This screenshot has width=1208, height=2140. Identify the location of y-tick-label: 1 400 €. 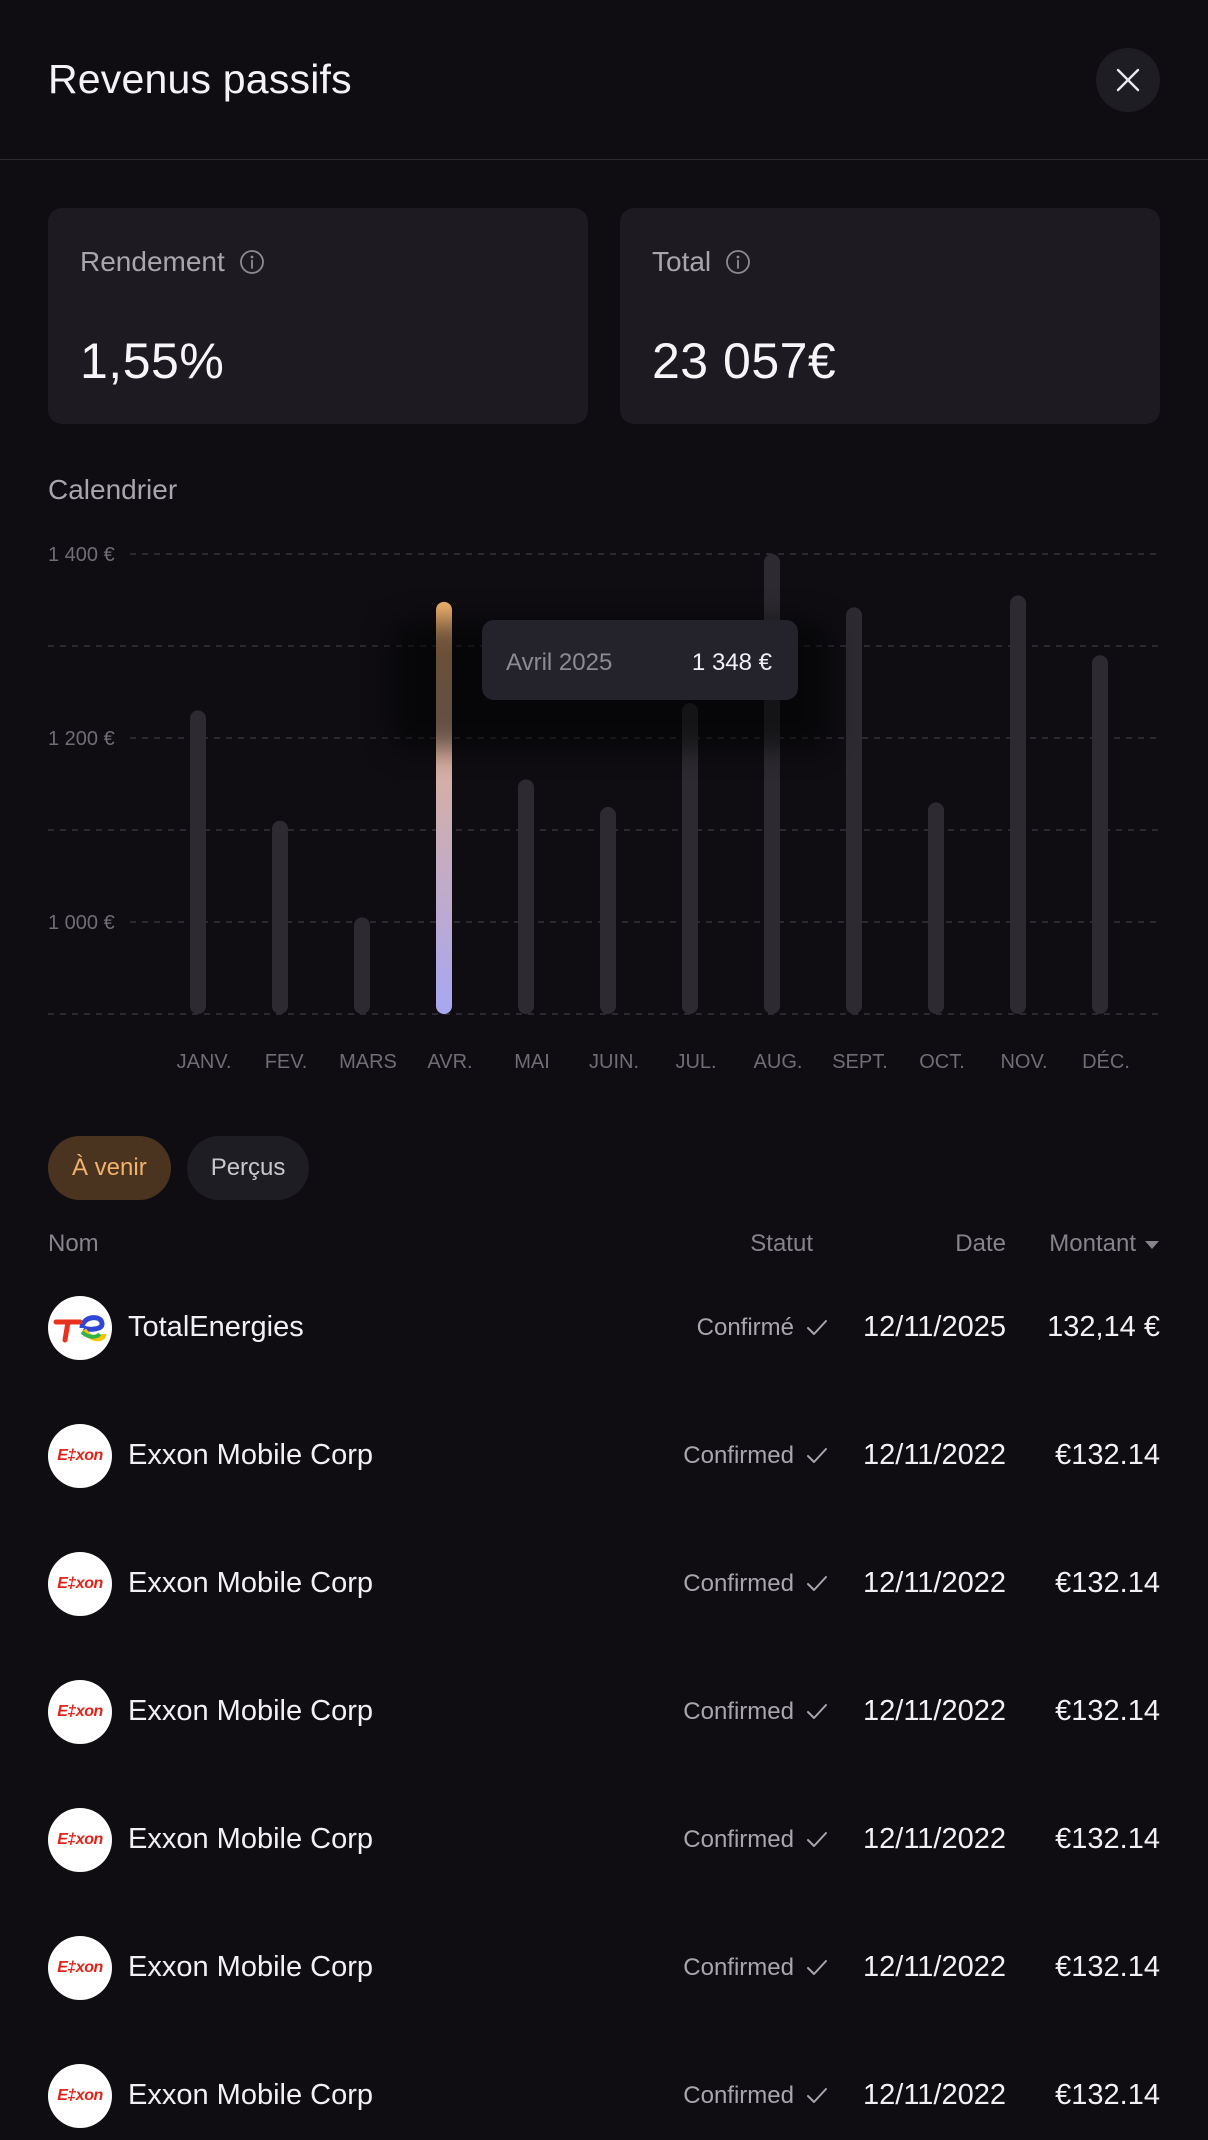
(81, 555).